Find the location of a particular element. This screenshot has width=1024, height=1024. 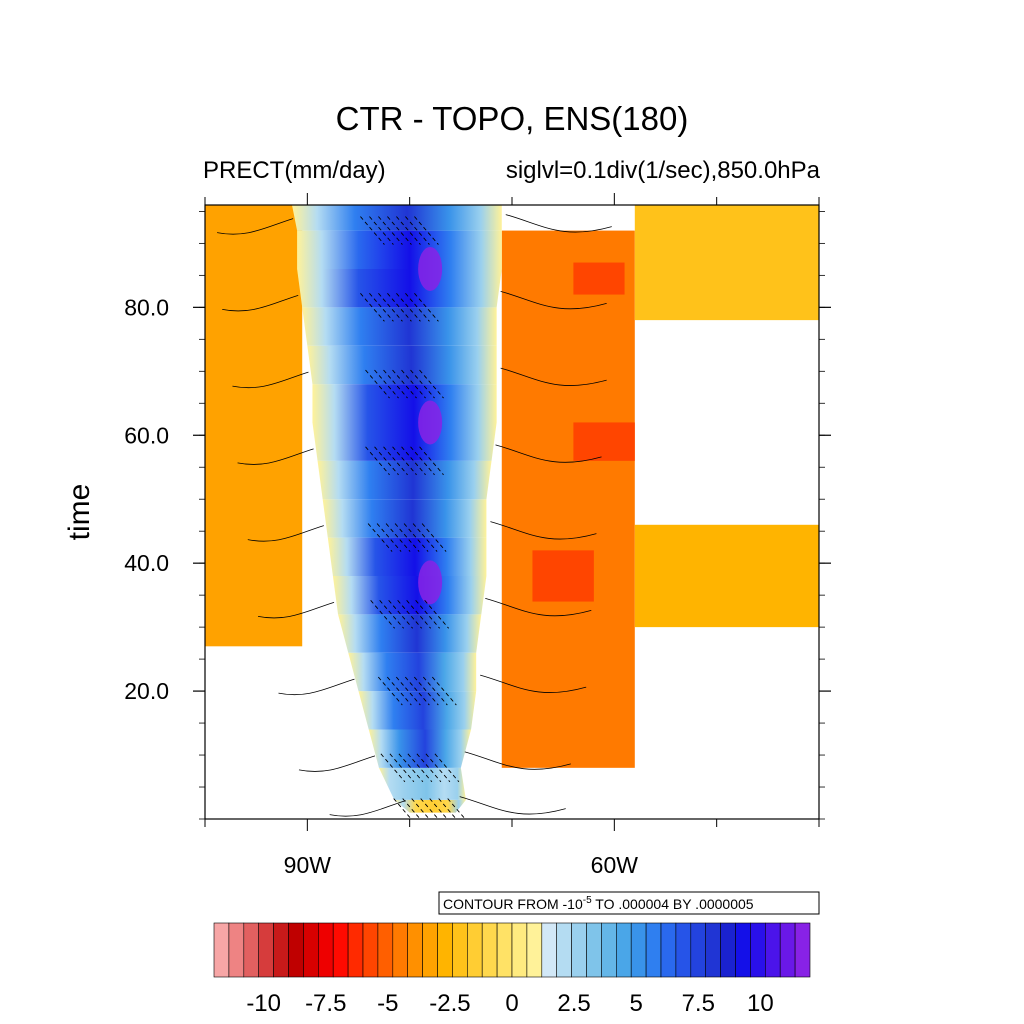

x-tick-label: 90W is located at coordinates (308, 865).